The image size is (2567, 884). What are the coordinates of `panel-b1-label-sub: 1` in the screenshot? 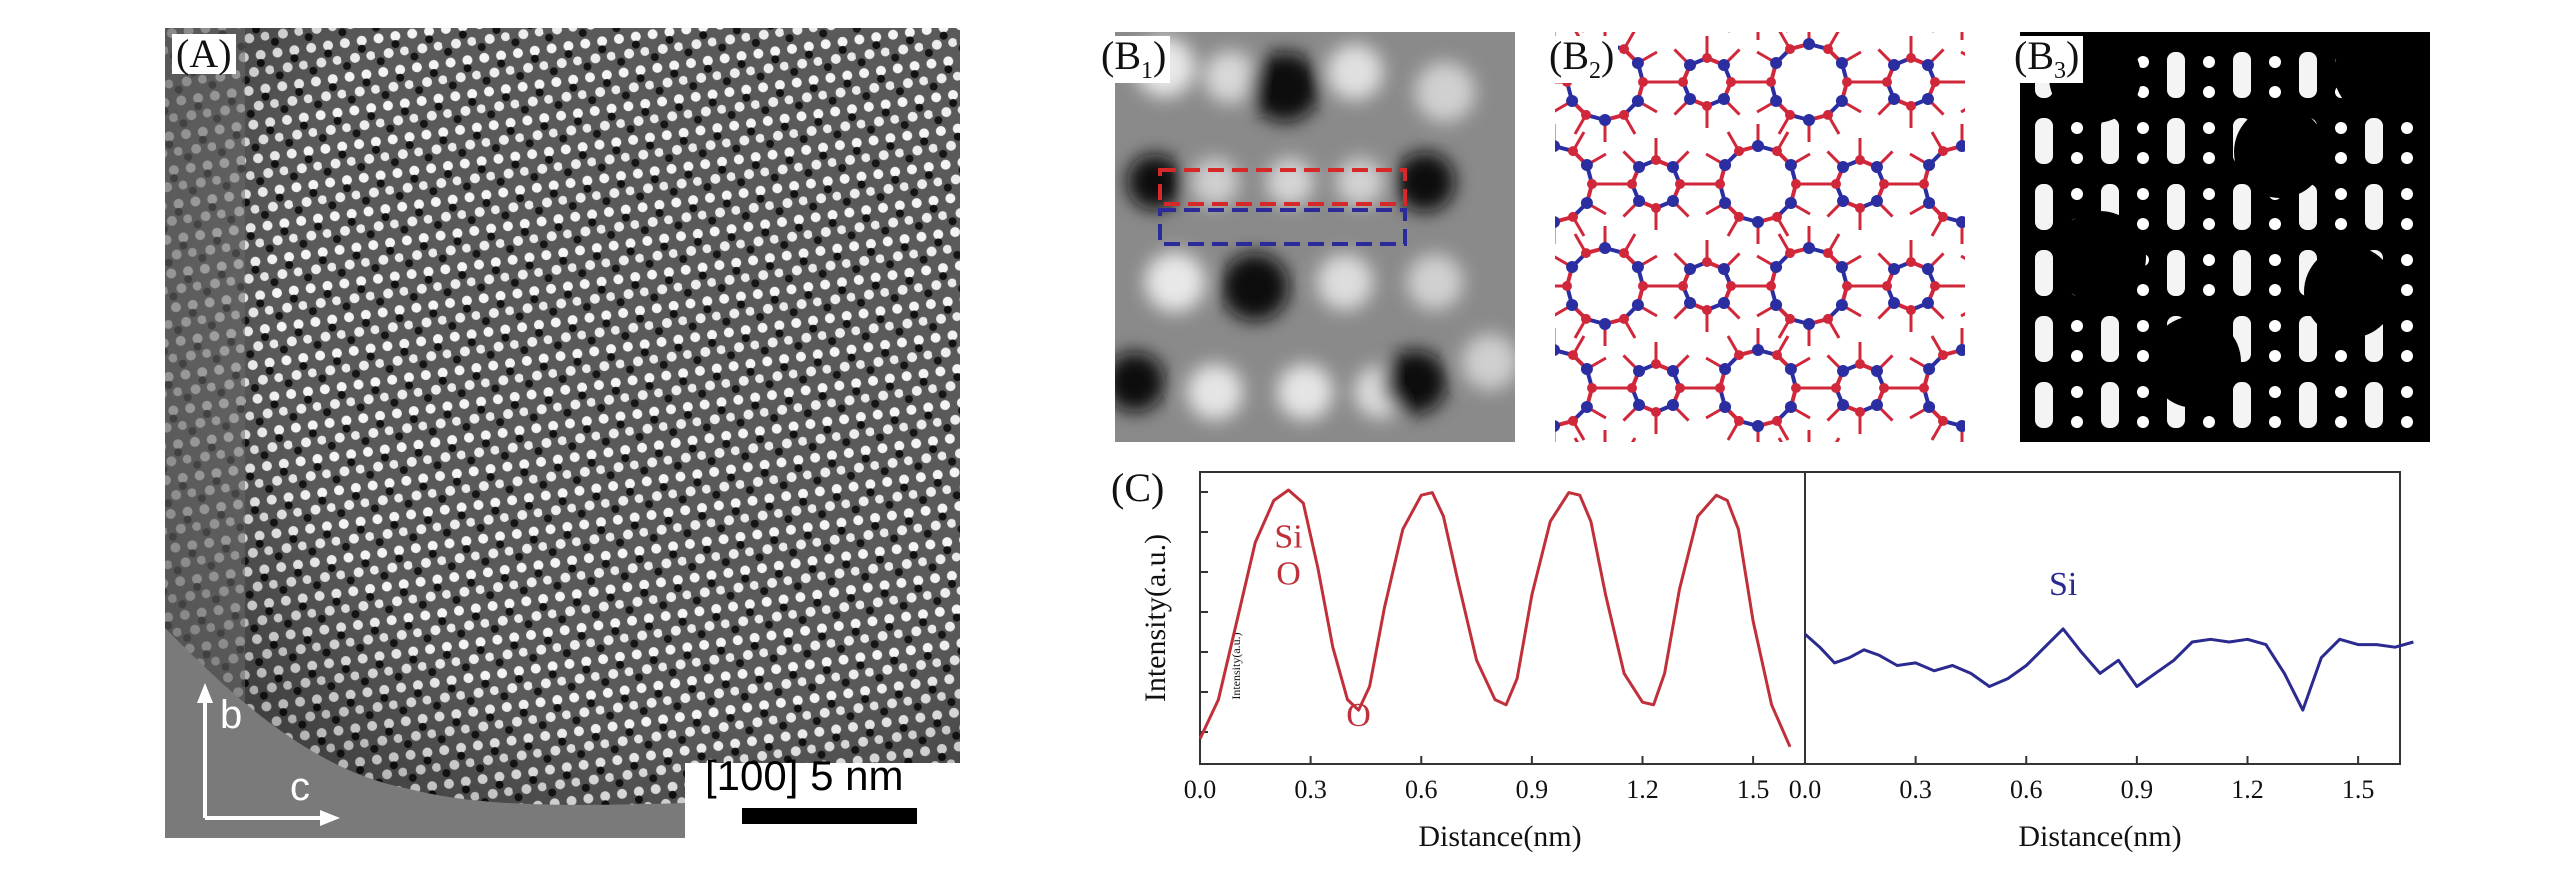 It's located at (1147, 71).